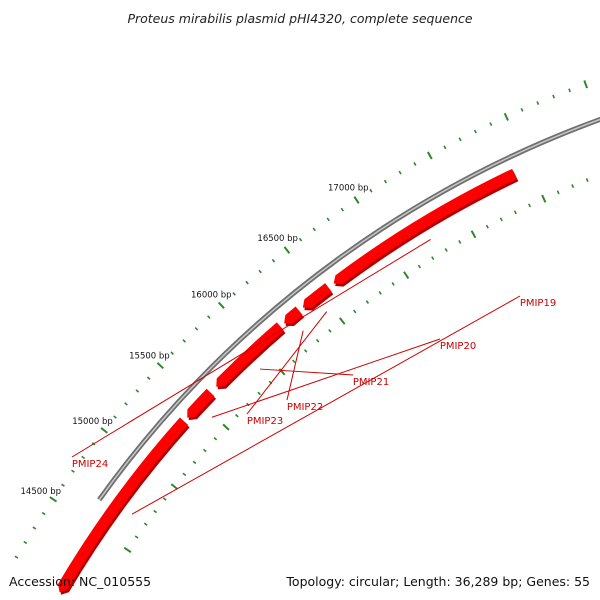 This screenshot has width=600, height=600. Describe the element at coordinates (538, 303) in the screenshot. I see `gene-label-pmip19: PMIP19` at that location.